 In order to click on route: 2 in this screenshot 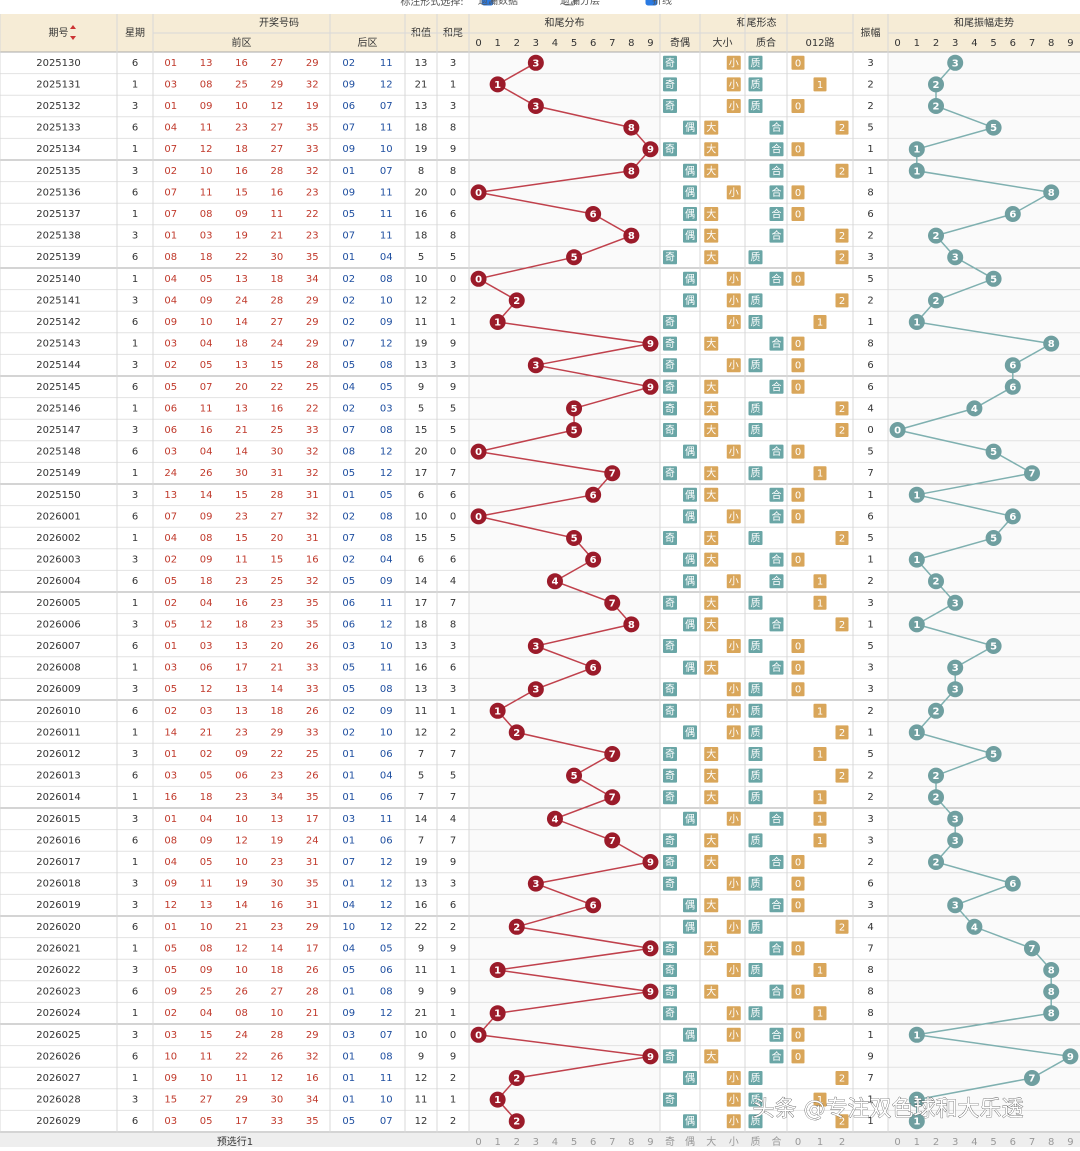, I will do `click(842, 171)`.